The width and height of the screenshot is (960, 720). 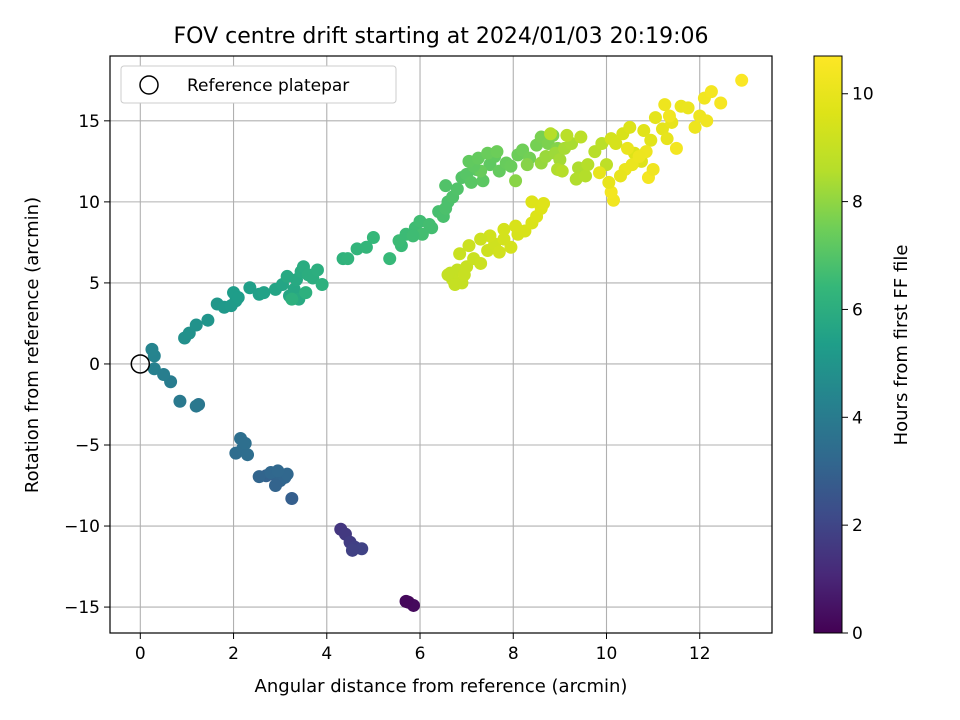 What do you see at coordinates (94, 365) in the screenshot?
I see `y-tick-label: 0` at bounding box center [94, 365].